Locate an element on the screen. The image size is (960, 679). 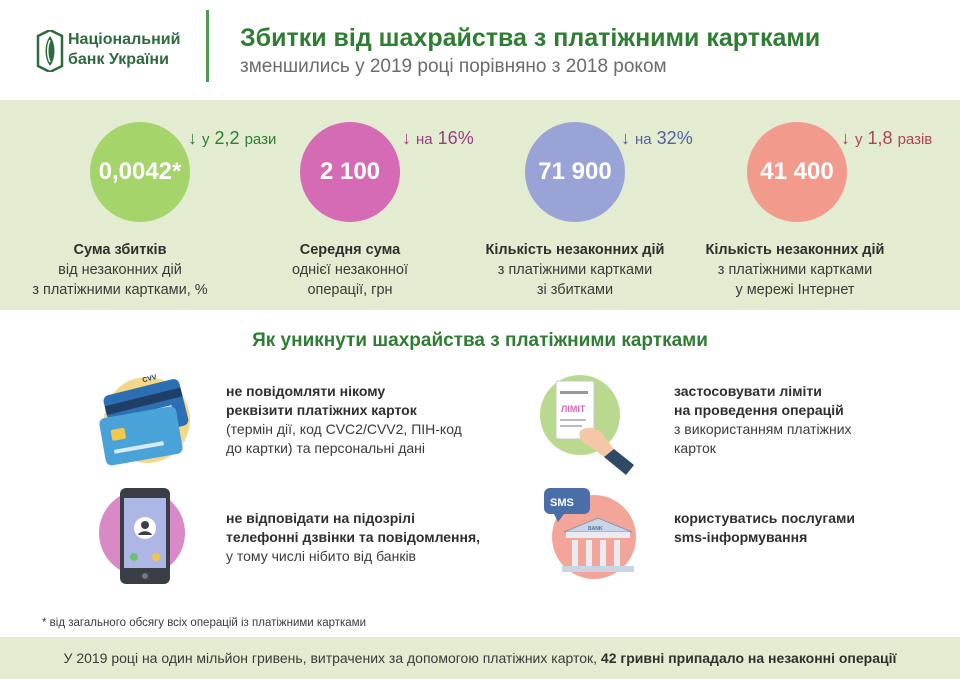
header-divider is located at coordinates (207, 46).